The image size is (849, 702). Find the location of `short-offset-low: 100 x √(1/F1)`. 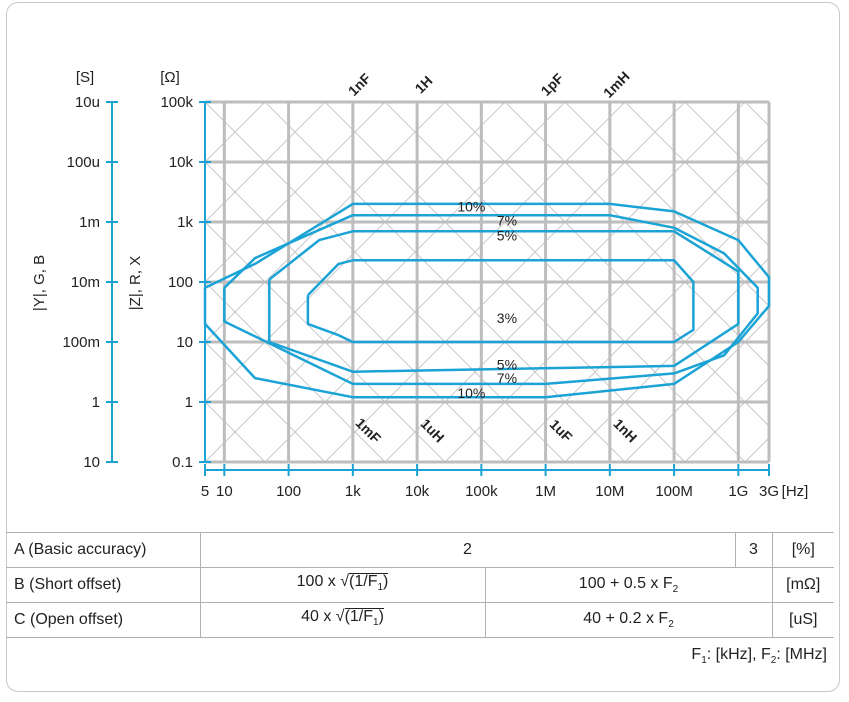

short-offset-low: 100 x √(1/F1) is located at coordinates (342, 585).